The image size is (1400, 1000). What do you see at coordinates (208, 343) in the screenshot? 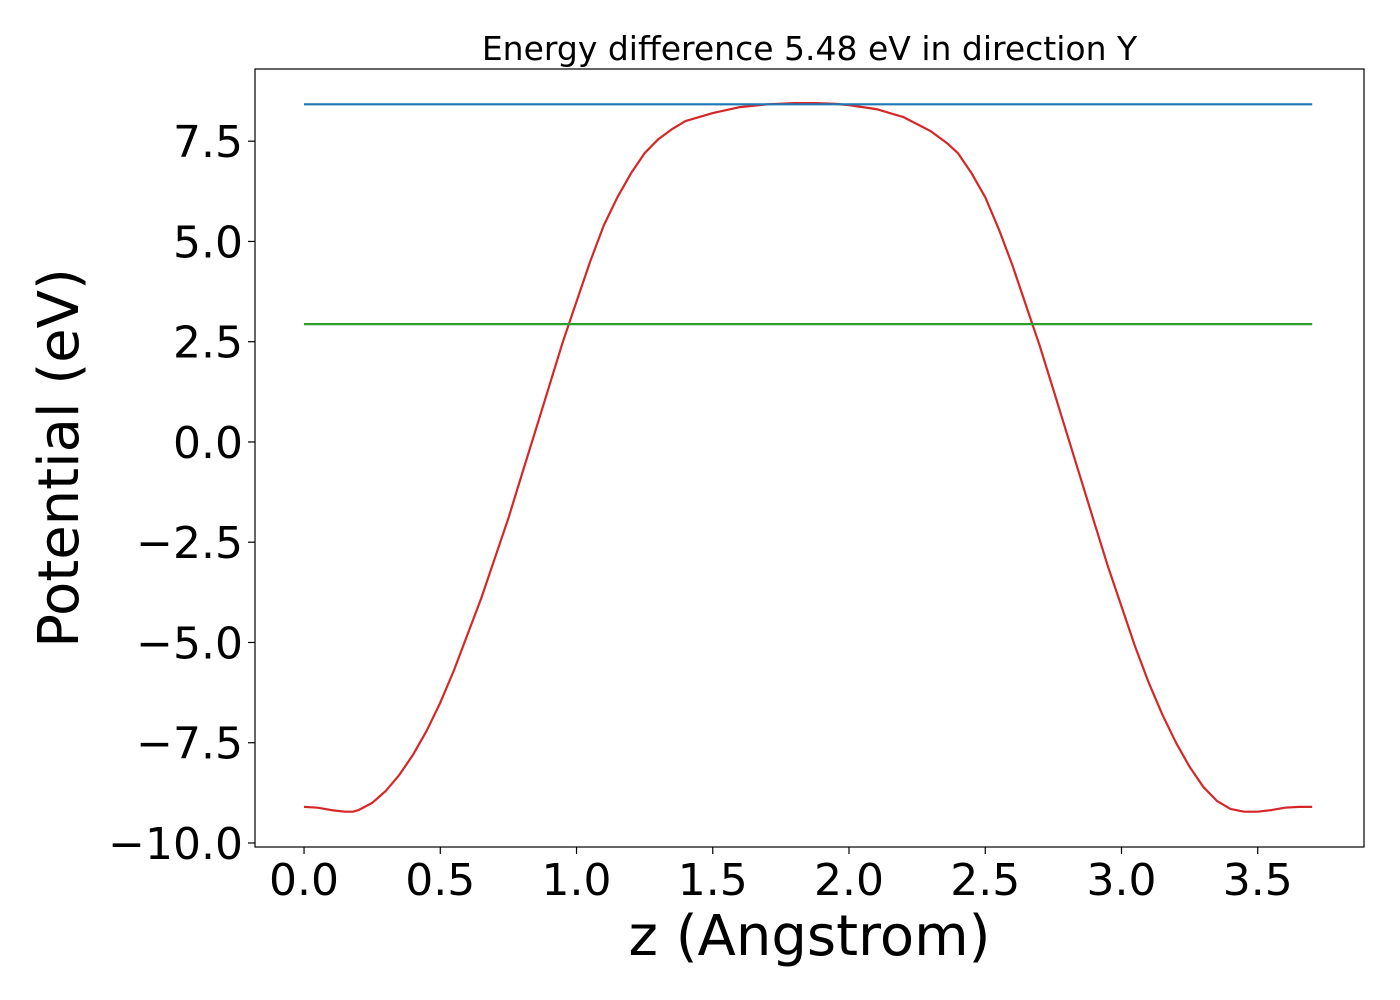
I see `y-tick-label: 2.5` at bounding box center [208, 343].